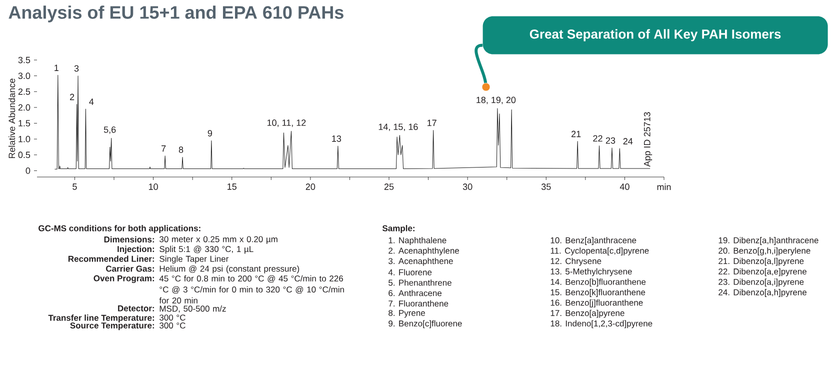 This screenshot has width=832, height=392. Describe the element at coordinates (625, 187) in the screenshot. I see `x-tick-label: 40` at that location.